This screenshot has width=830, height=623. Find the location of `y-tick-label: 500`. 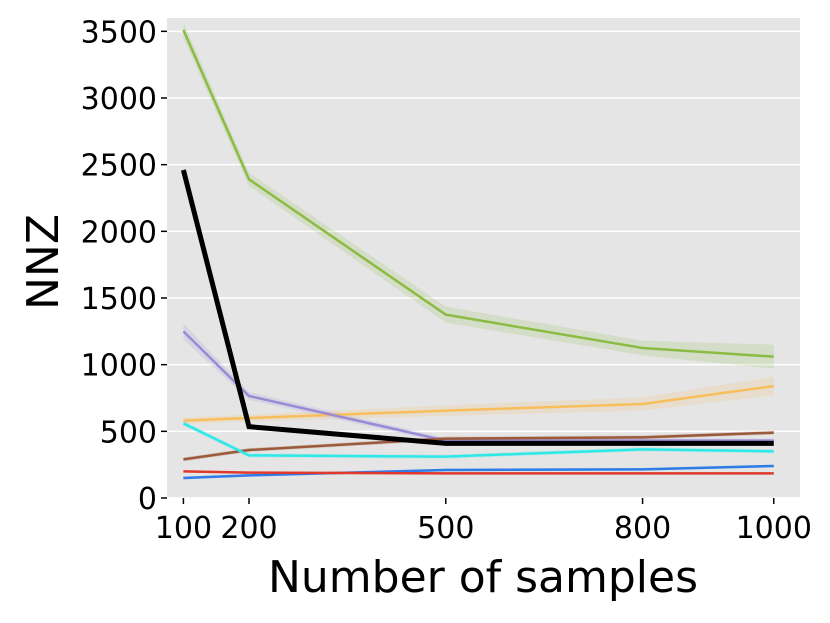

y-tick-label: 500 is located at coordinates (128, 432).